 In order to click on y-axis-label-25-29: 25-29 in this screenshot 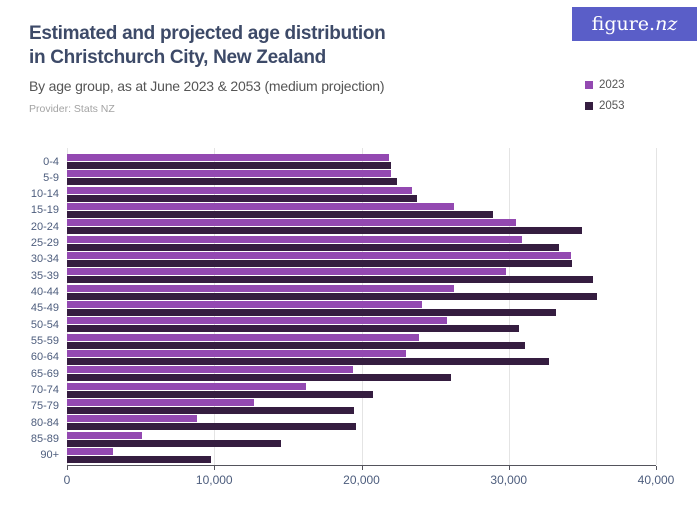, I will do `click(44, 243)`.